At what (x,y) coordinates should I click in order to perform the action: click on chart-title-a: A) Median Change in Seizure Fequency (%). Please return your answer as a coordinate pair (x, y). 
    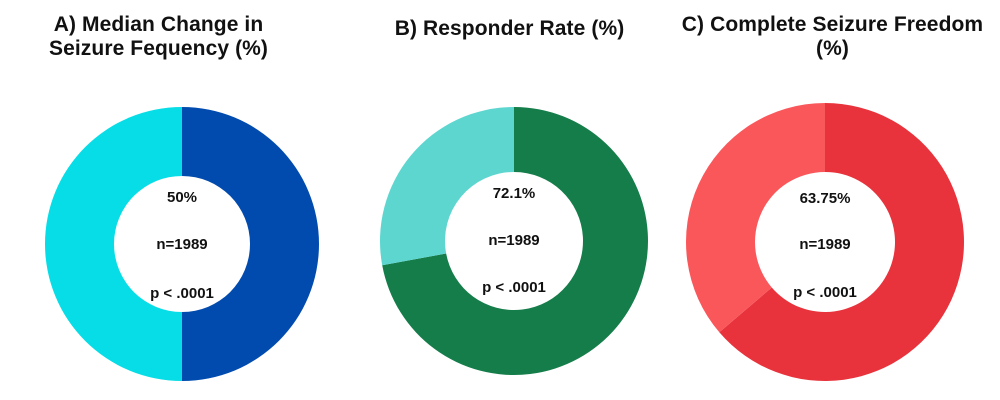
    Looking at the image, I should click on (162, 37).